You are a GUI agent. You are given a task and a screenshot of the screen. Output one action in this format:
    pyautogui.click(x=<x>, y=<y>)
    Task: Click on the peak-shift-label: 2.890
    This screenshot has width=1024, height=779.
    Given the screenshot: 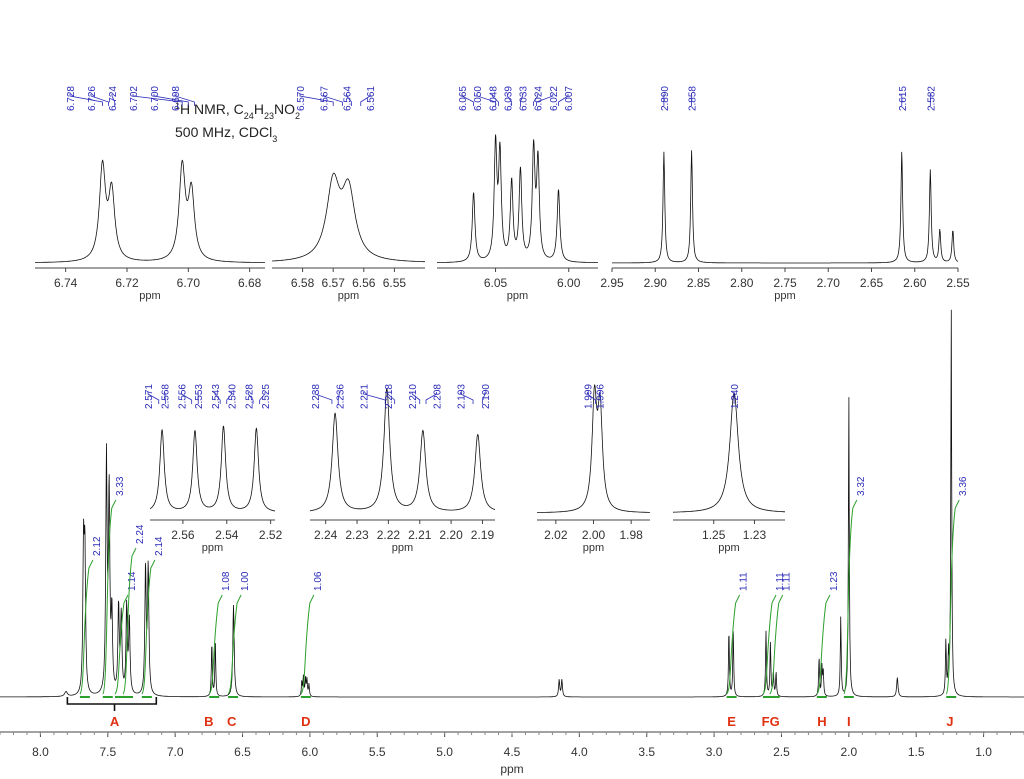 What is the action you would take?
    pyautogui.click(x=665, y=98)
    